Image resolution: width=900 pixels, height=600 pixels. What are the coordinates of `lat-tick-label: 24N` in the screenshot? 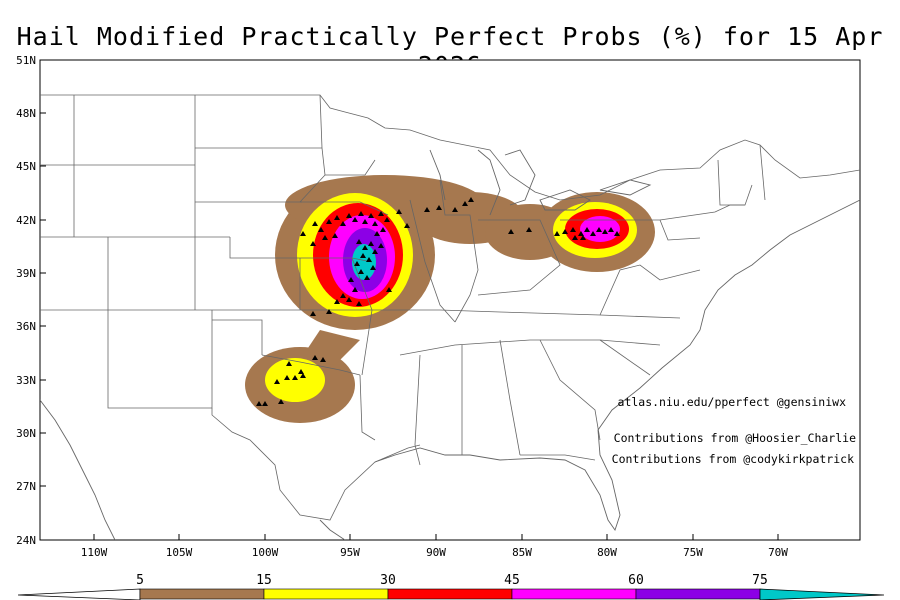 It's located at (26, 540).